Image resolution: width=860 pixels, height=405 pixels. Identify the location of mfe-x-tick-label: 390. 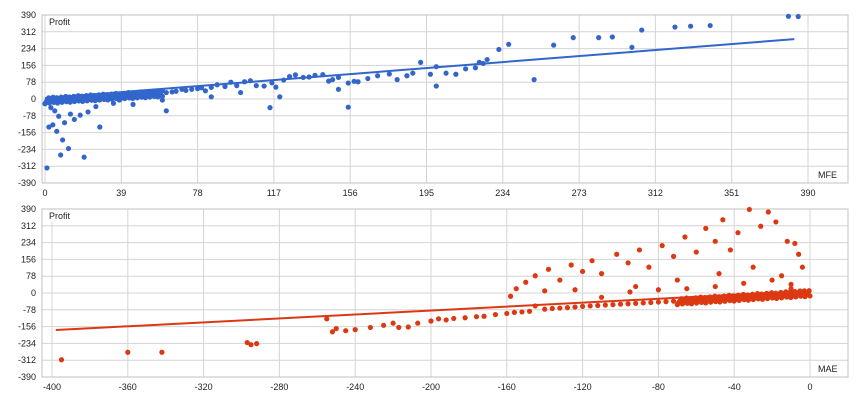
(807, 193).